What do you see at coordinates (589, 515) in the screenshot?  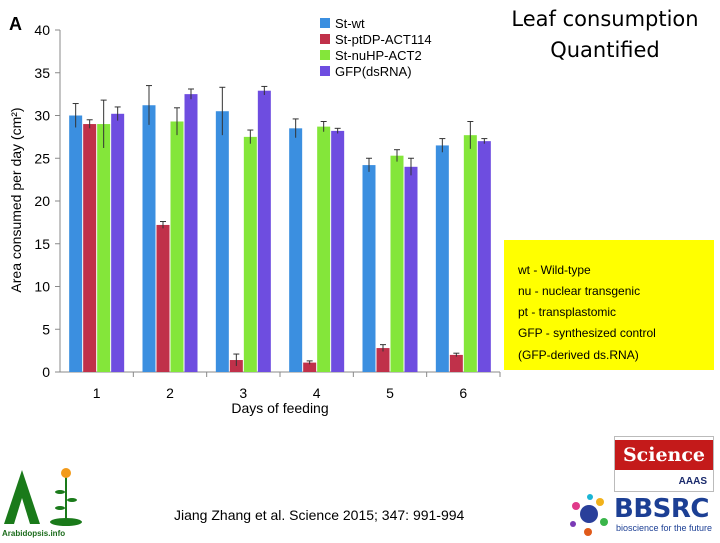 I see `bbsrc-emblem-icon` at bounding box center [589, 515].